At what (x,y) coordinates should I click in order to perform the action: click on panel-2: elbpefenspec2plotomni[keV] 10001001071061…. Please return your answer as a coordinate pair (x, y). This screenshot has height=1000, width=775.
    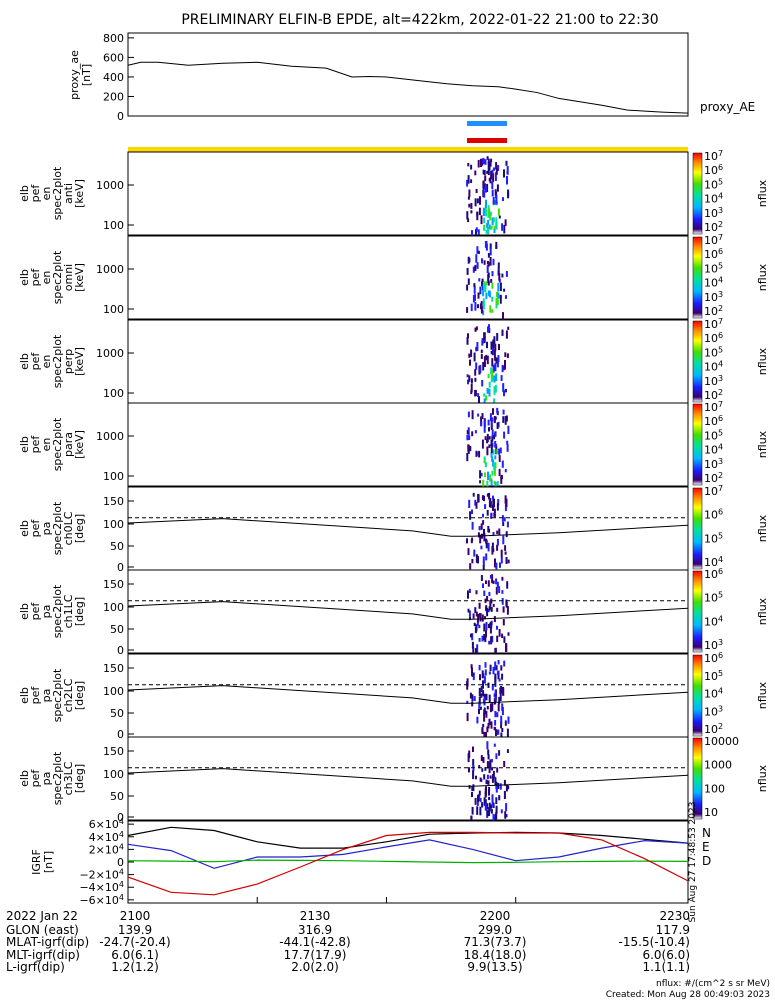
    Looking at the image, I should click on (393, 276).